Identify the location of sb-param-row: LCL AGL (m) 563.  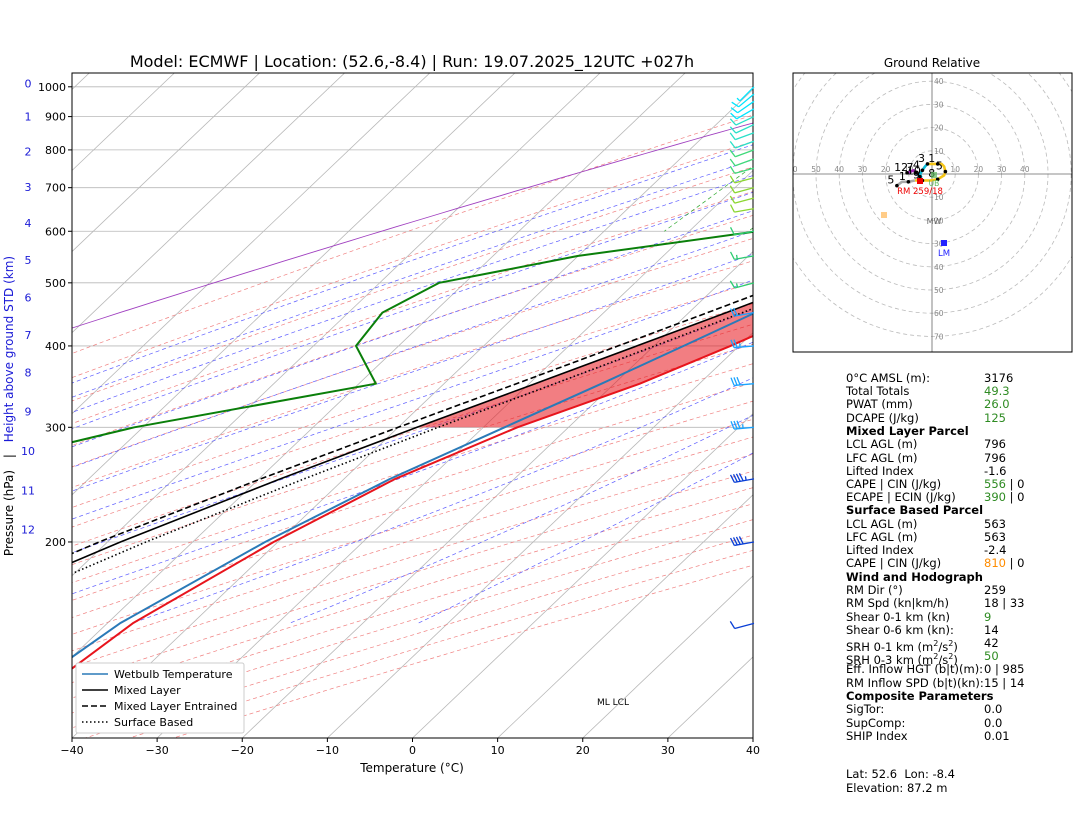
(961, 523).